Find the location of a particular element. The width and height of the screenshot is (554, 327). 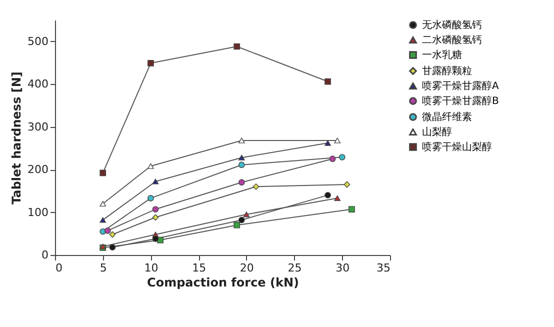

x-tick-label: 30 is located at coordinates (343, 268).